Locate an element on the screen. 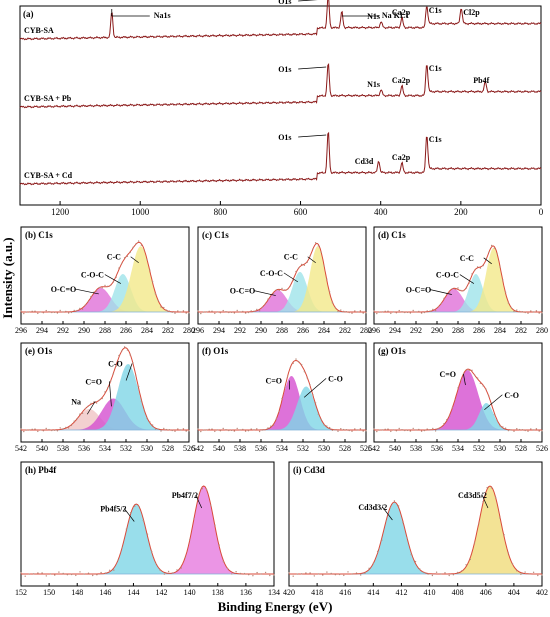 The width and height of the screenshot is (550, 617). x-tick-label: 400 is located at coordinates (381, 212).